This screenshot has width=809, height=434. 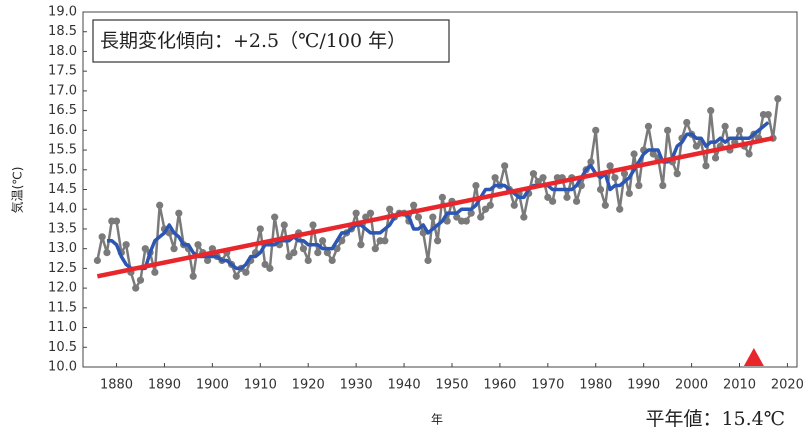 What do you see at coordinates (62, 110) in the screenshot?
I see `y-tick-label: 16.5` at bounding box center [62, 110].